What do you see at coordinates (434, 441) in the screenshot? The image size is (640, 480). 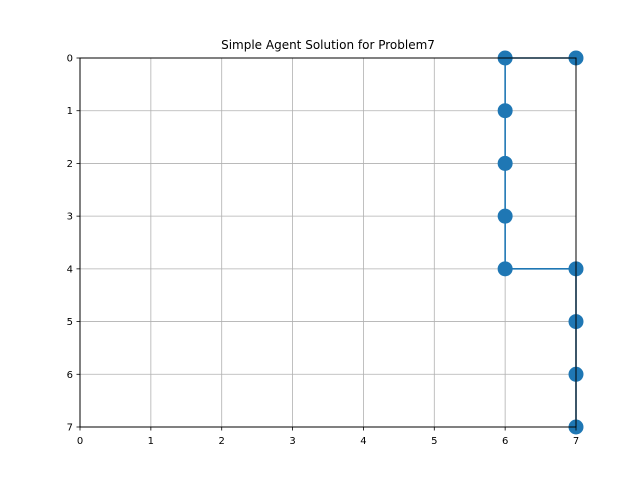 I see `x-tick-label: 5` at bounding box center [434, 441].